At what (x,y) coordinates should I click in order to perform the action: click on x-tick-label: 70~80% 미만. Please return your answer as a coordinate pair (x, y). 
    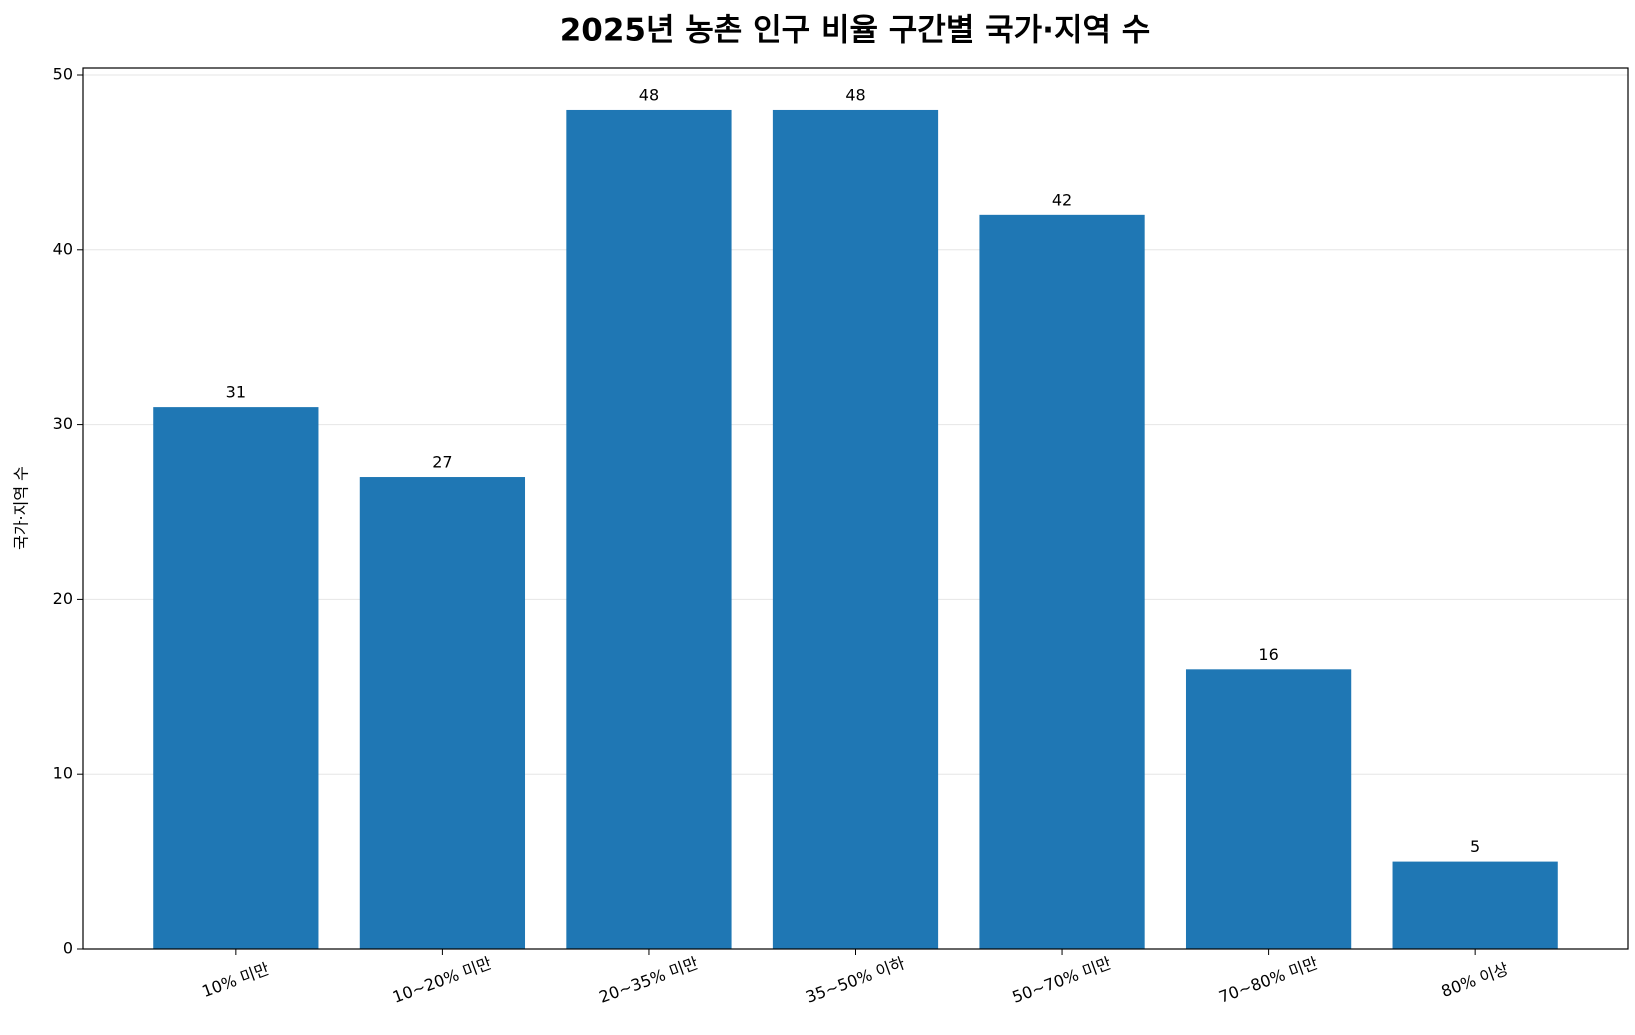
    Looking at the image, I should click on (1268, 979).